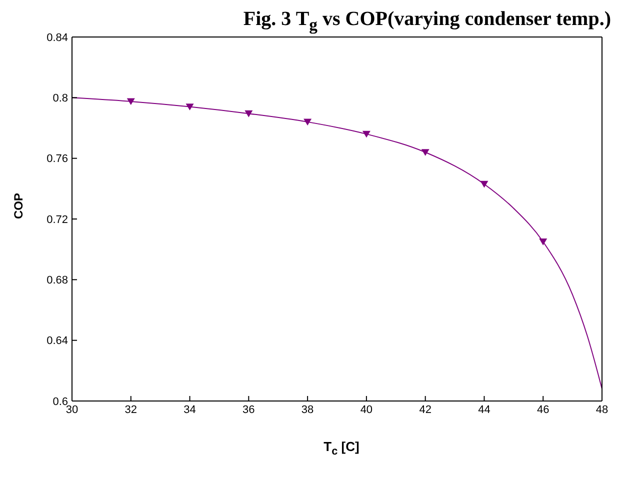  Describe the element at coordinates (543, 410) in the screenshot. I see `x-tick-label: 46` at that location.